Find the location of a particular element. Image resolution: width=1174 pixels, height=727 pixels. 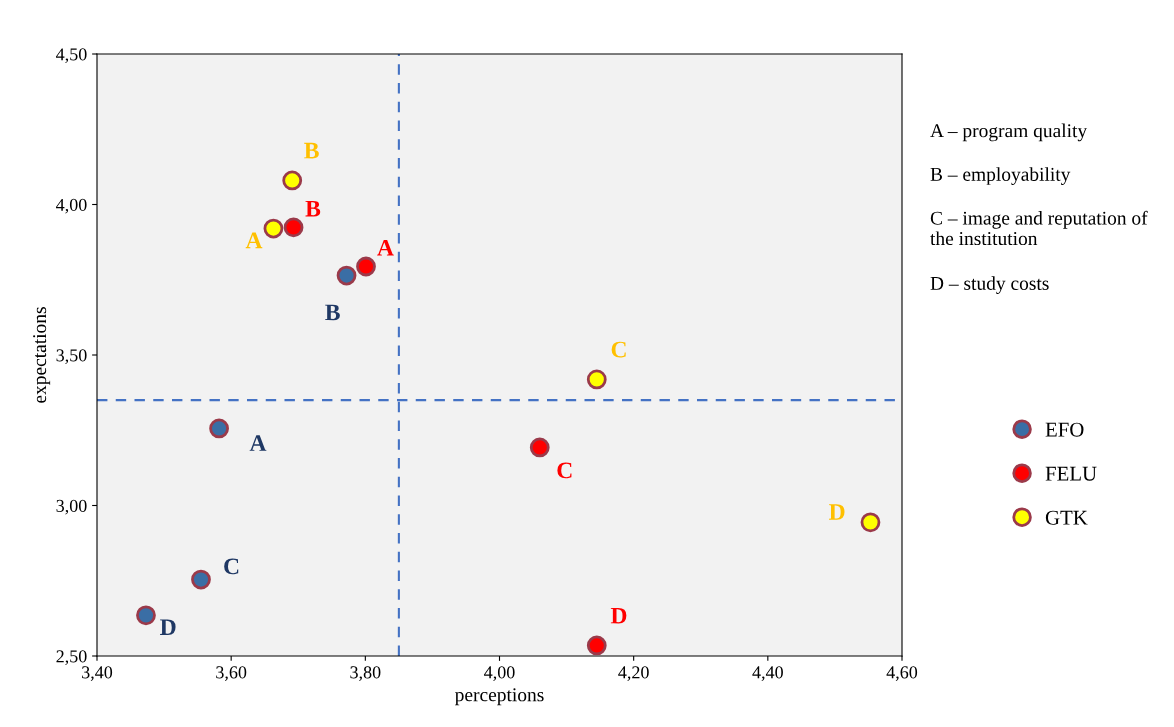

y-tick-label: 4,50 is located at coordinates (71, 56).